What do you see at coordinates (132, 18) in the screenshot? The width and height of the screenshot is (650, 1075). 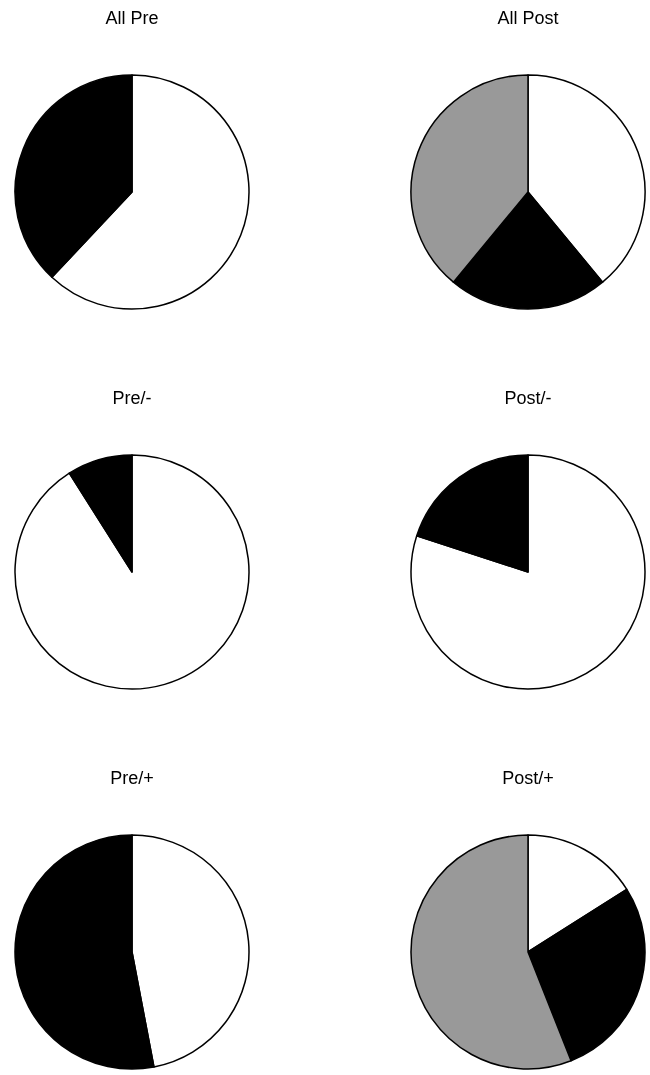 I see `chart-title: All Pre` at bounding box center [132, 18].